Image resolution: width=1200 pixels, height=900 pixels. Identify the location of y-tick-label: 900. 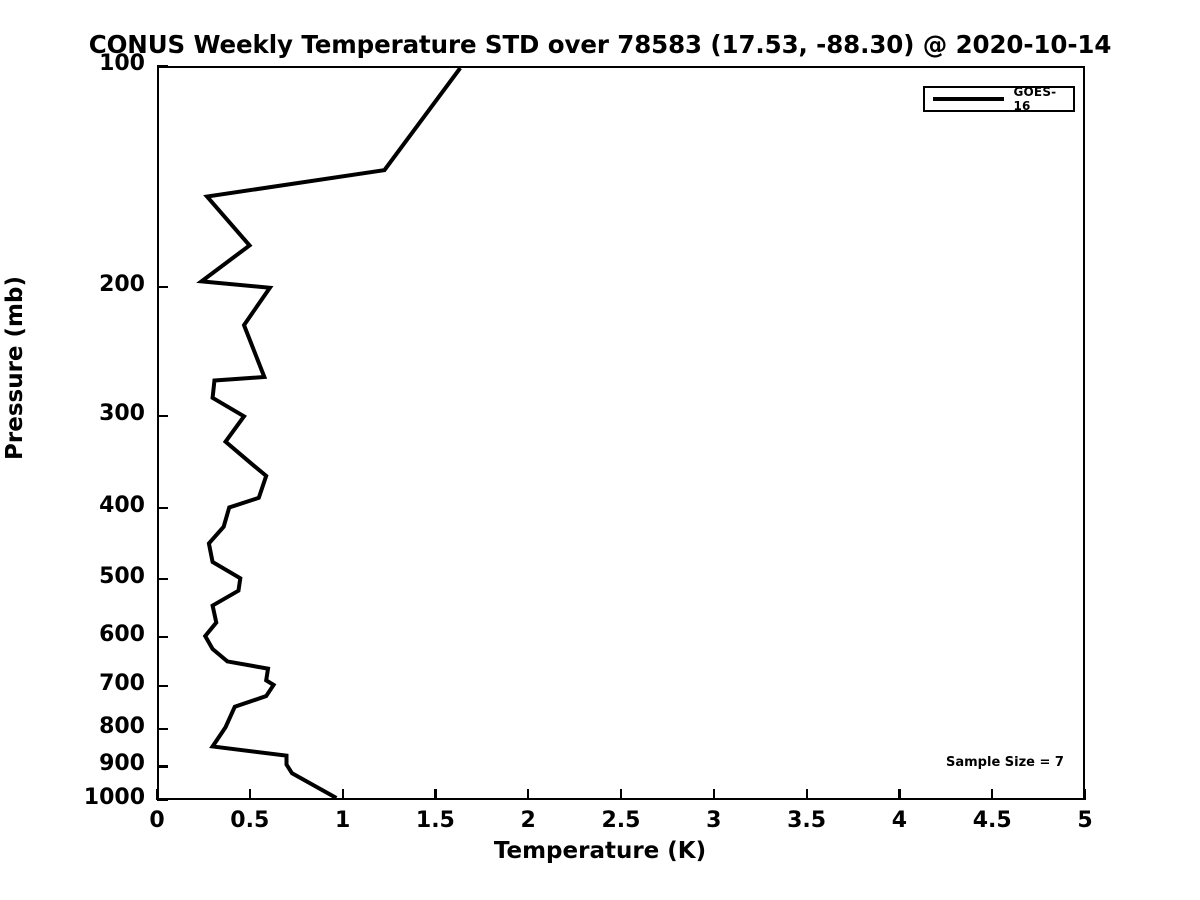
(122, 764).